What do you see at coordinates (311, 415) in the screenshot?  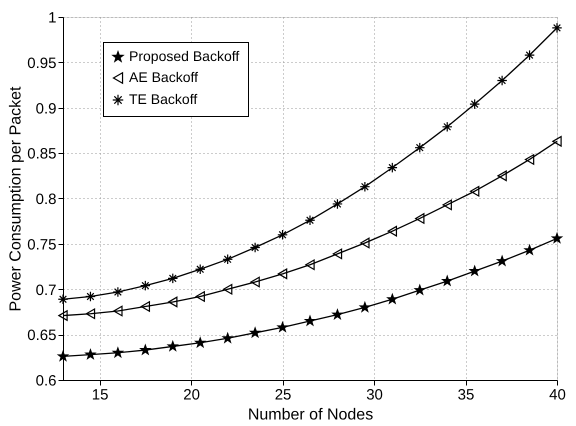 I see `x-axis-title: Number of Nodes` at bounding box center [311, 415].